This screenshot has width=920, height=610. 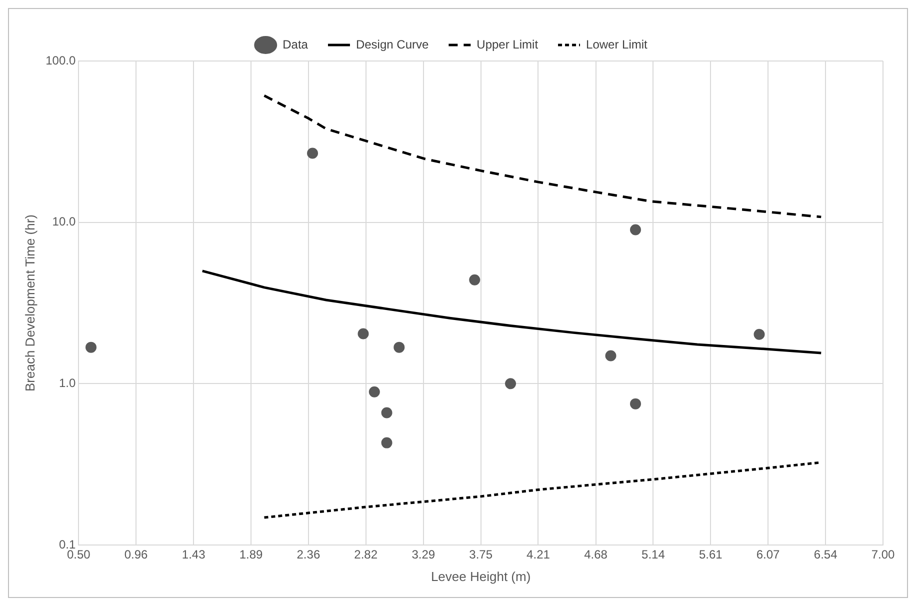 What do you see at coordinates (480, 576) in the screenshot?
I see `x-axis-title: Levee Height (m)` at bounding box center [480, 576].